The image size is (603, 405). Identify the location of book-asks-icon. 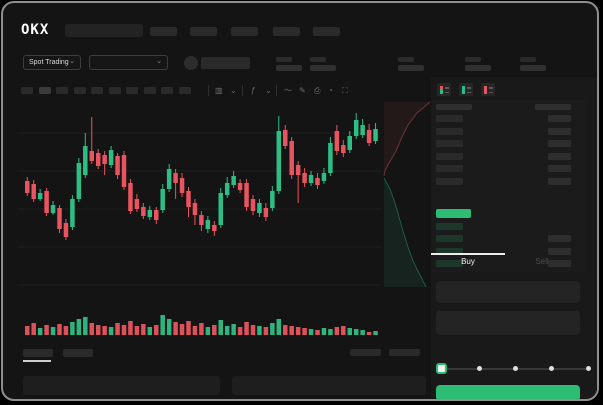
(488, 89).